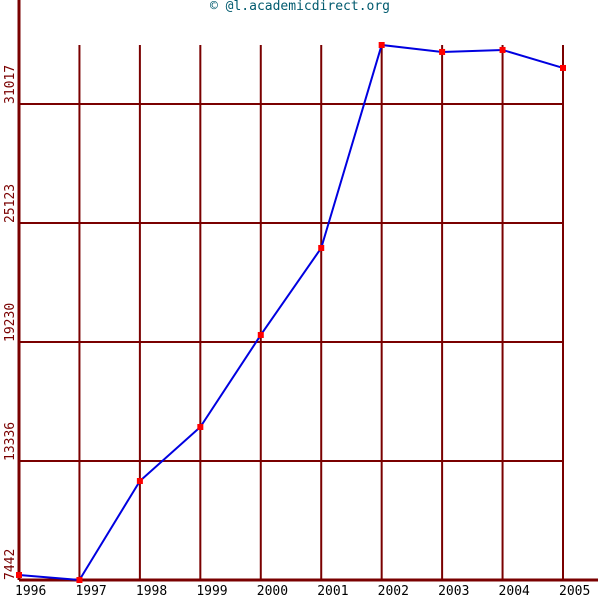 The width and height of the screenshot is (600, 600). What do you see at coordinates (453, 591) in the screenshot?
I see `x-tick-label: 2003` at bounding box center [453, 591].